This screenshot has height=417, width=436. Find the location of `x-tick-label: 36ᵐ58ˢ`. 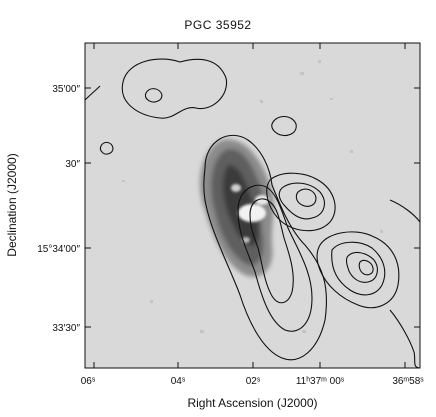

x-tick-label: 36ᵐ58ˢ is located at coordinates (408, 381).